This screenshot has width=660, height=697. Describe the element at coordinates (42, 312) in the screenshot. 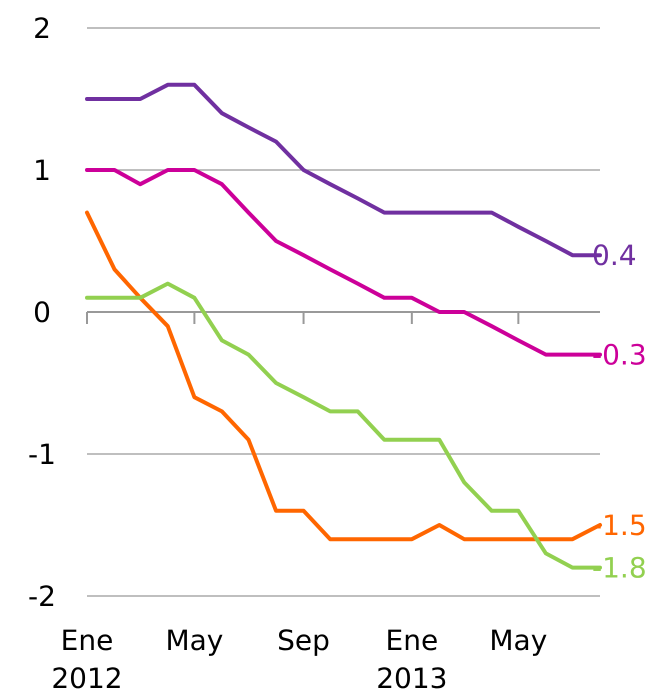

I see `y-tick-label: 0` at that location.